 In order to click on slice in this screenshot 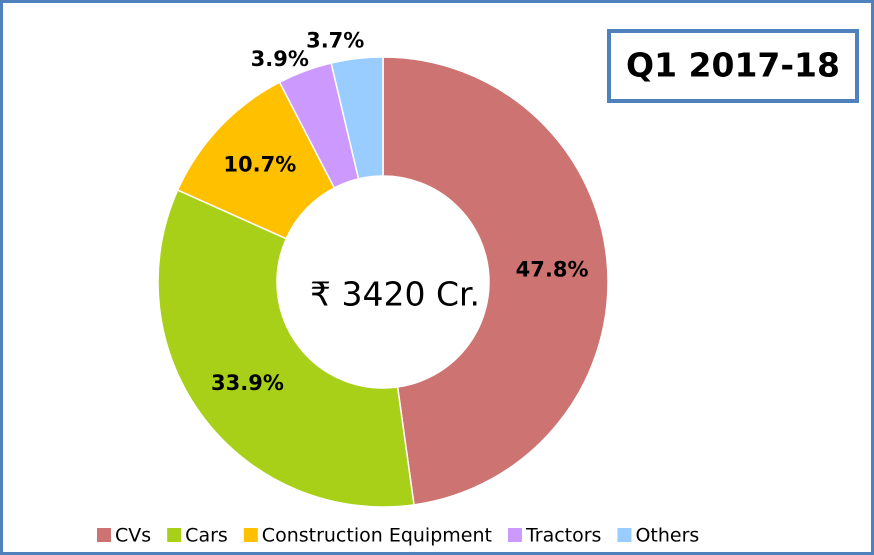, I will do `click(357, 118)`.